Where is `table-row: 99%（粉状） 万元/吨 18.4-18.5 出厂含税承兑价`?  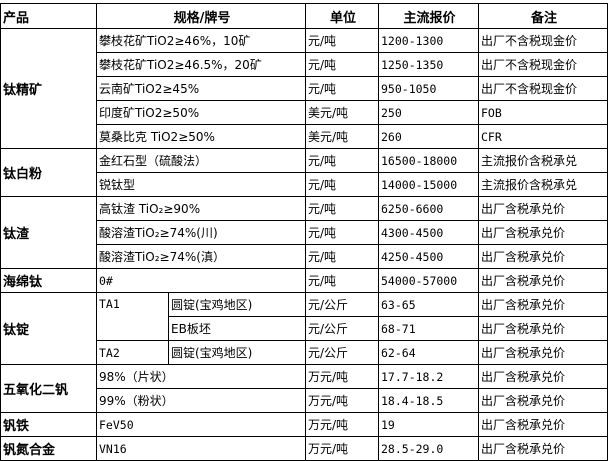
table-row: 99%（粉状） 万元/吨 18.4-18.5 出厂含税承兑价 is located at coordinates (304, 400).